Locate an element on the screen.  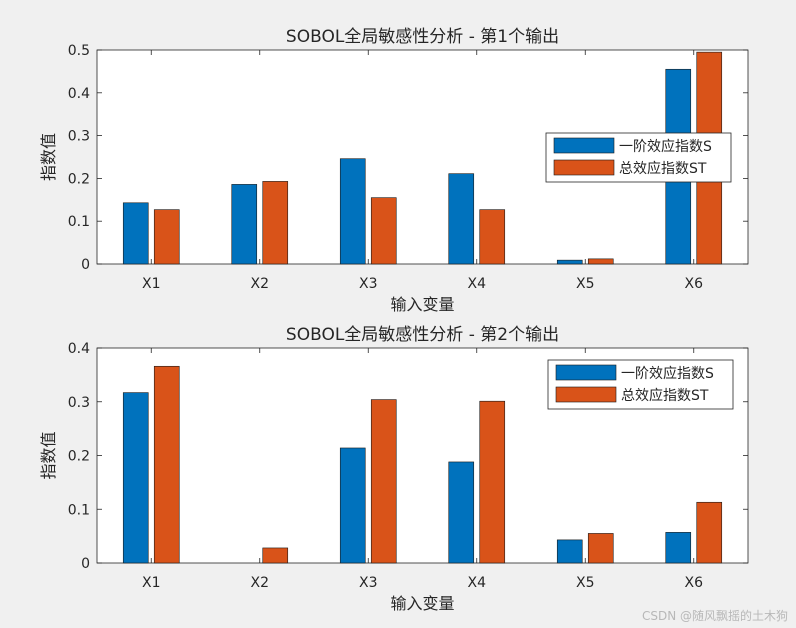
chart-title: SOBOL全局敏感性分析 - 第1个输出 is located at coordinates (422, 37).